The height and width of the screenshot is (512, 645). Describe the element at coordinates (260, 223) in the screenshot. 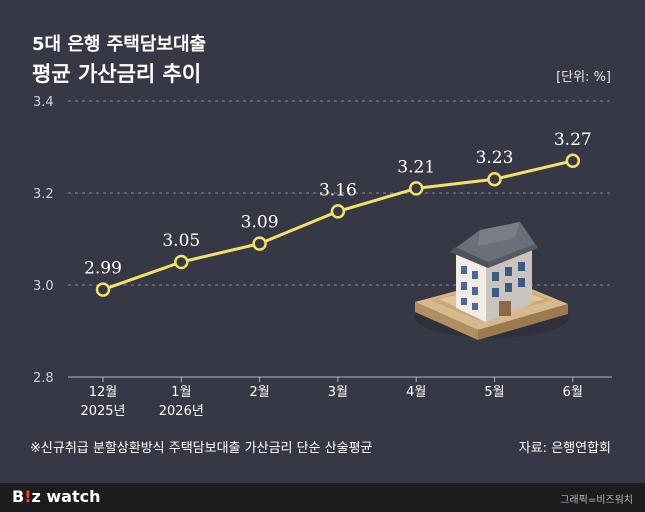

I see `data-label: 3.09` at that location.